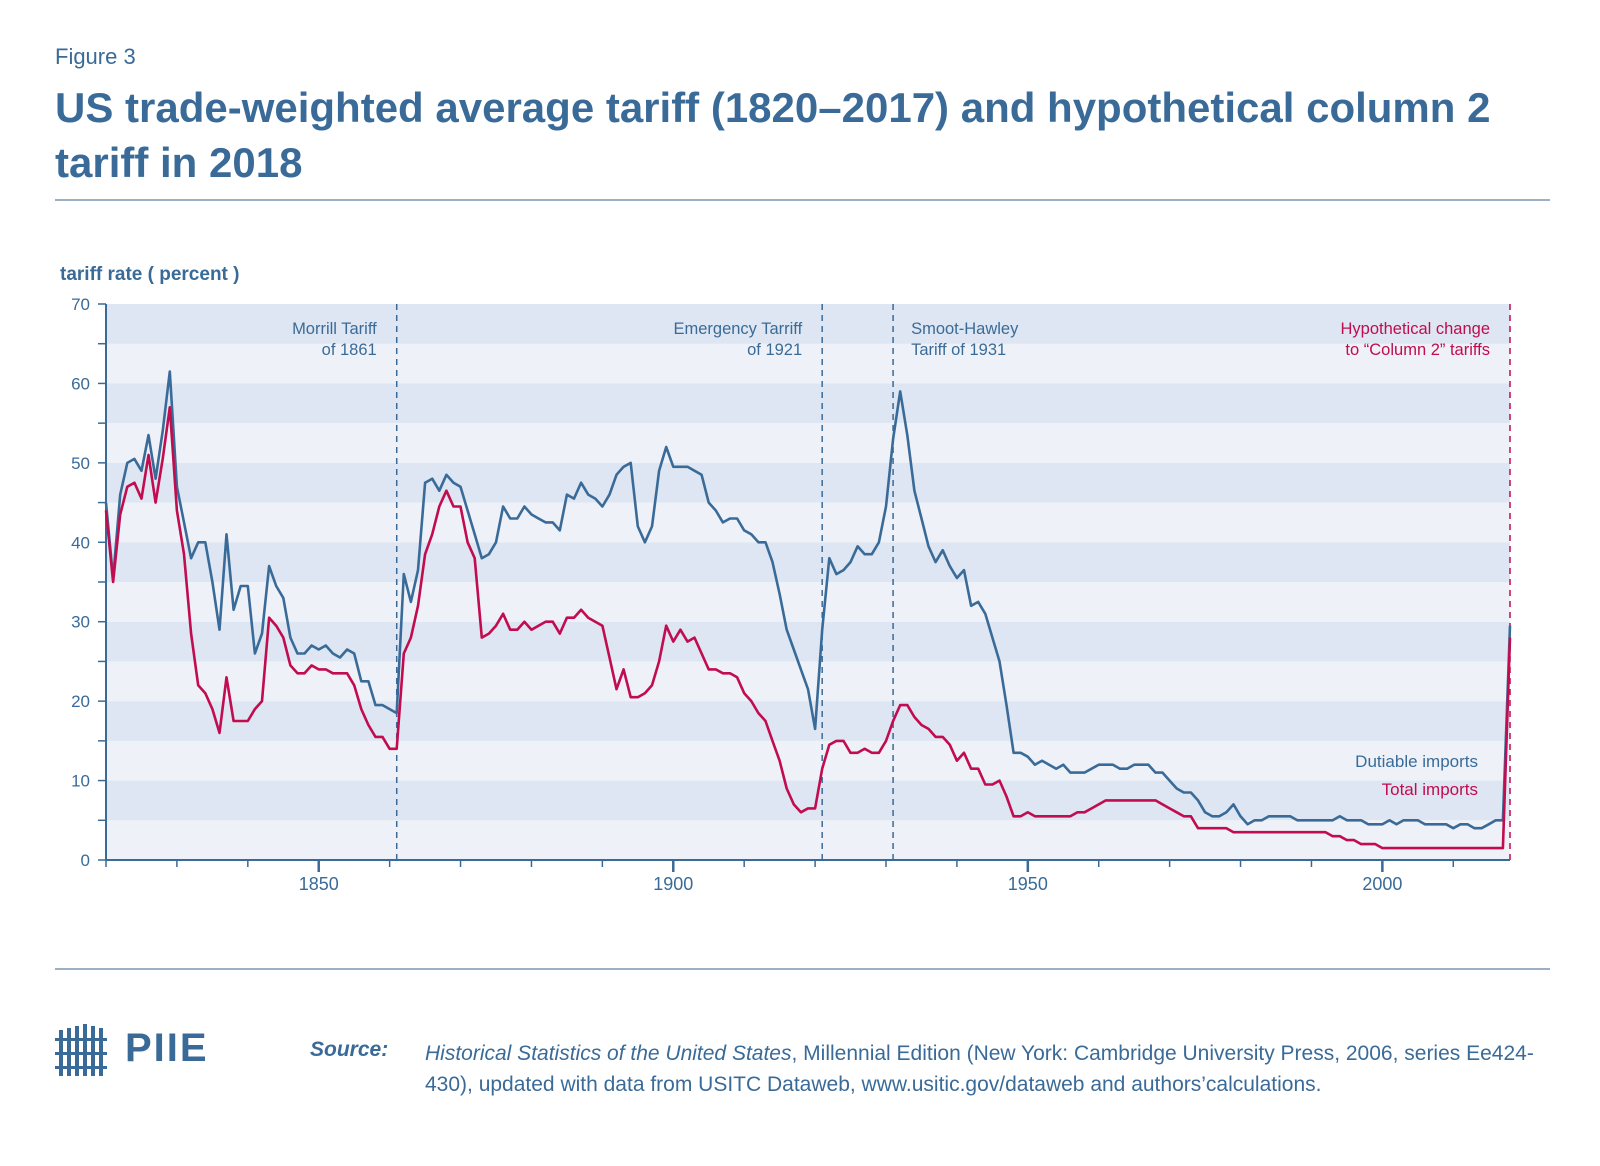 This screenshot has height=1166, width=1600. What do you see at coordinates (1416, 775) in the screenshot?
I see `legend: Dutiable imports Total imports` at bounding box center [1416, 775].